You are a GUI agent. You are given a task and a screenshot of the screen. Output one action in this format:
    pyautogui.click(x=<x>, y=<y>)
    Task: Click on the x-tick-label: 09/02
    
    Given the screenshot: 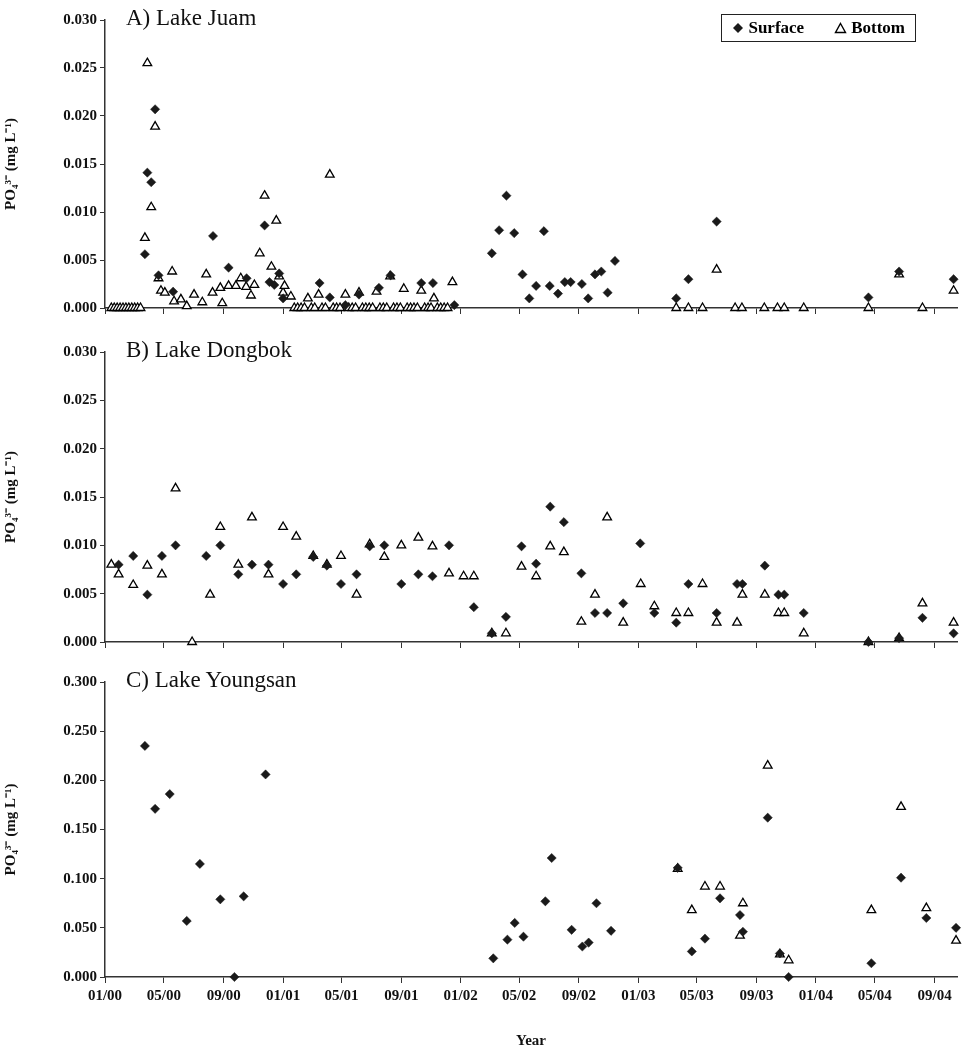 What is the action you would take?
    pyautogui.click(x=579, y=994)
    